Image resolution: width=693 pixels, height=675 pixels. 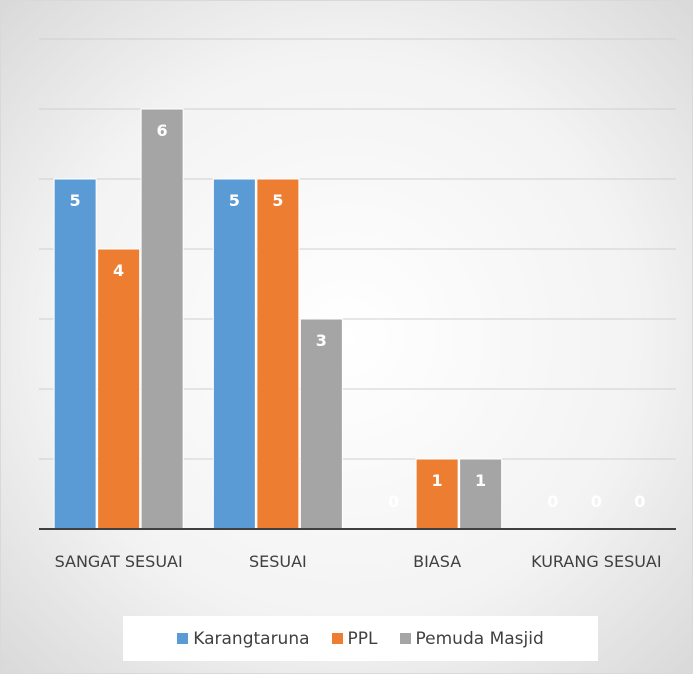 I want to click on legend-item: Karangtaruna, so click(x=243, y=638).